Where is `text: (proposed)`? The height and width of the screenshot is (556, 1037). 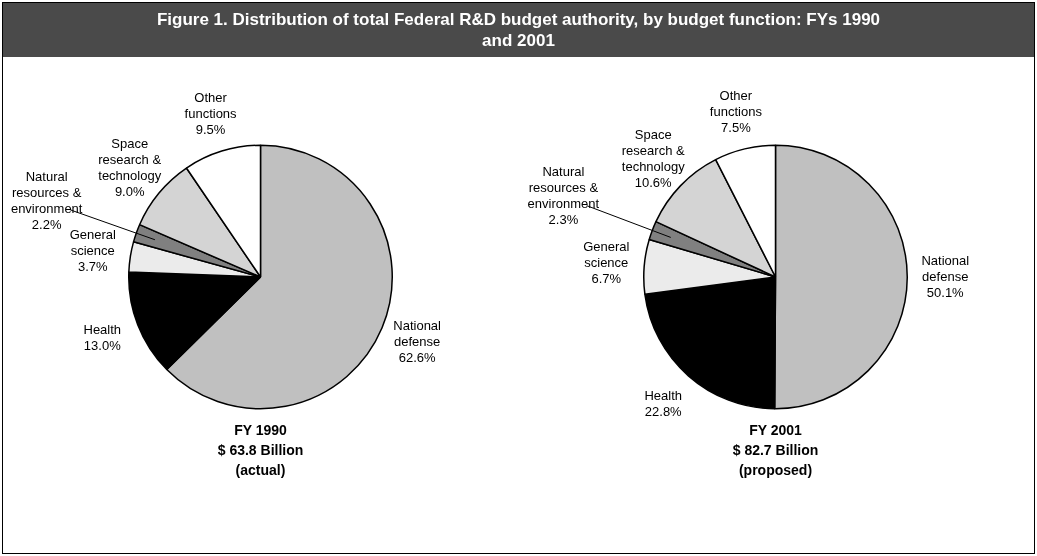
text: (proposed) is located at coordinates (775, 469).